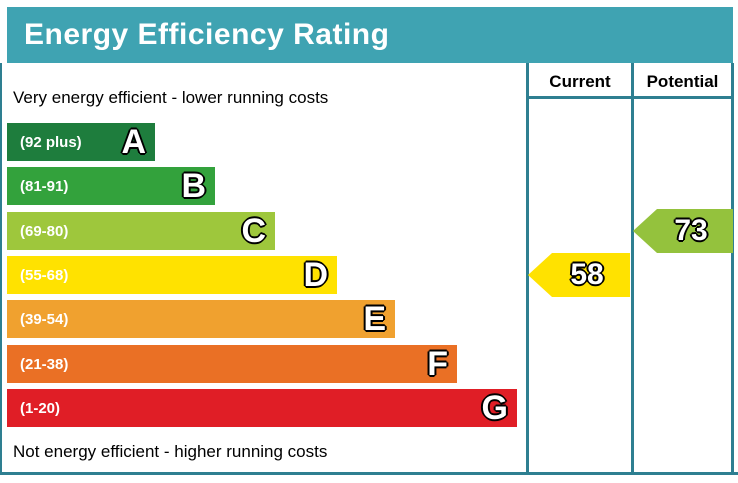  Describe the element at coordinates (44, 275) in the screenshot. I see `band-range-label: (55-68)` at that location.